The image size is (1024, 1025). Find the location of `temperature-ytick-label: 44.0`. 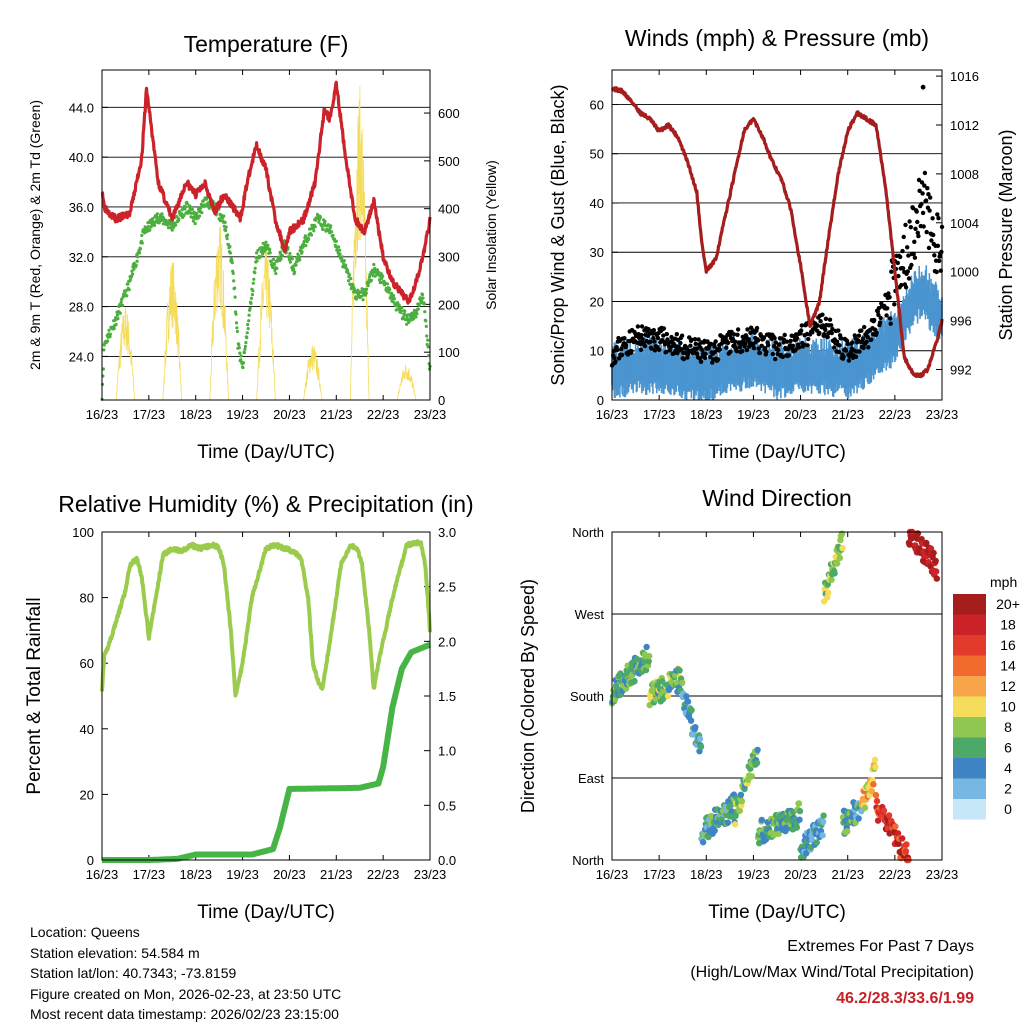

temperature-ytick-label: 44.0 is located at coordinates (81, 107).